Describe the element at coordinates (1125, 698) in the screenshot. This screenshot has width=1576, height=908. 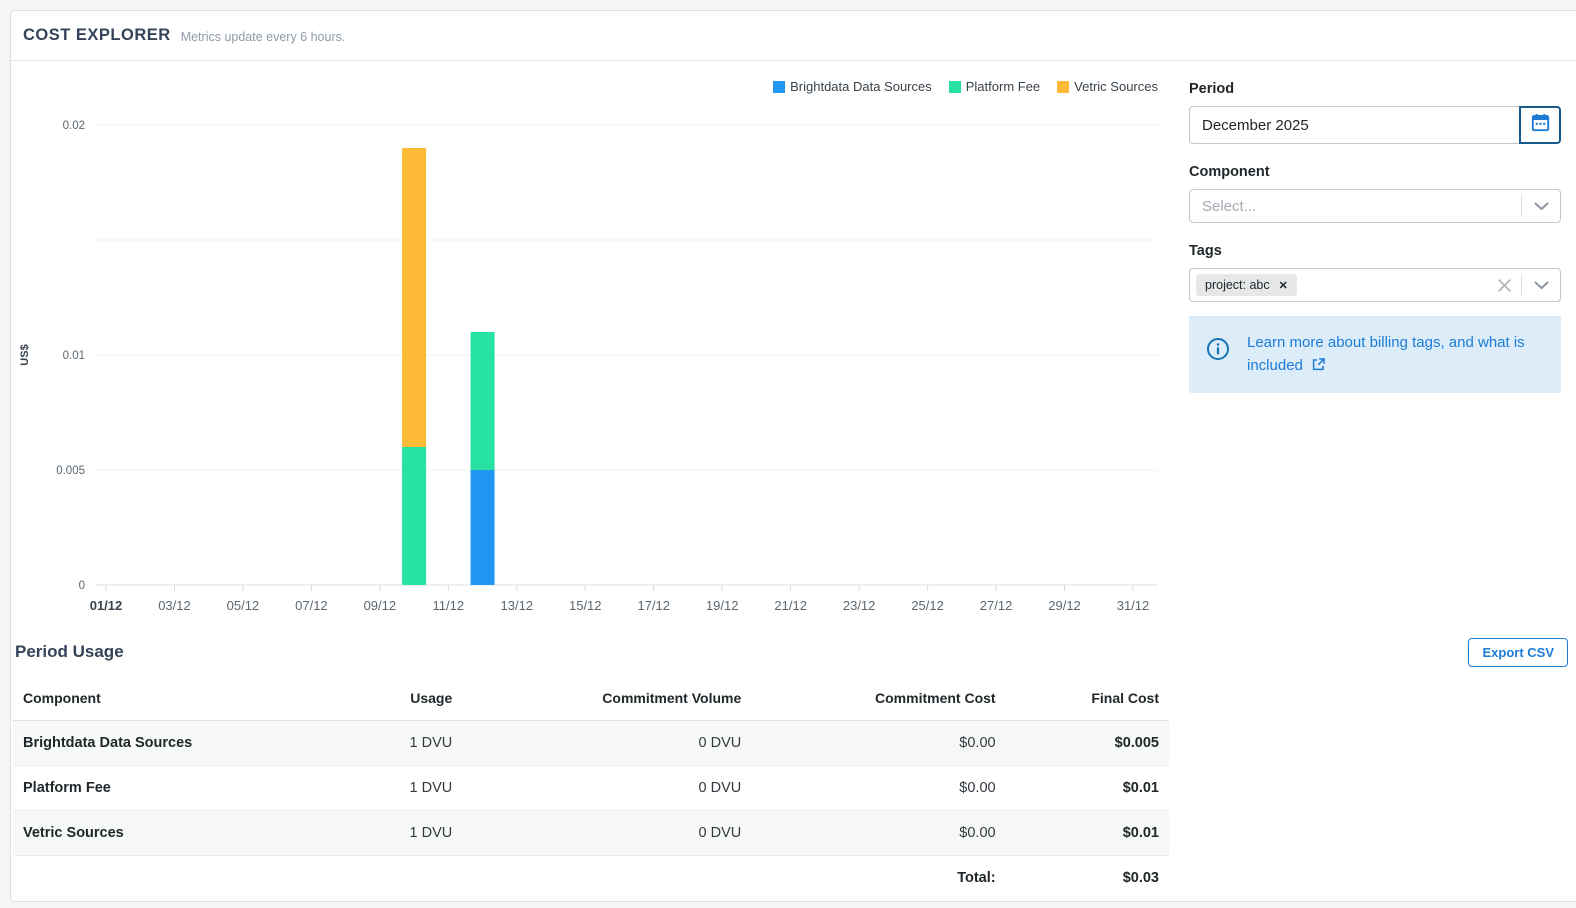
I see `column-header: Final Cost` at that location.